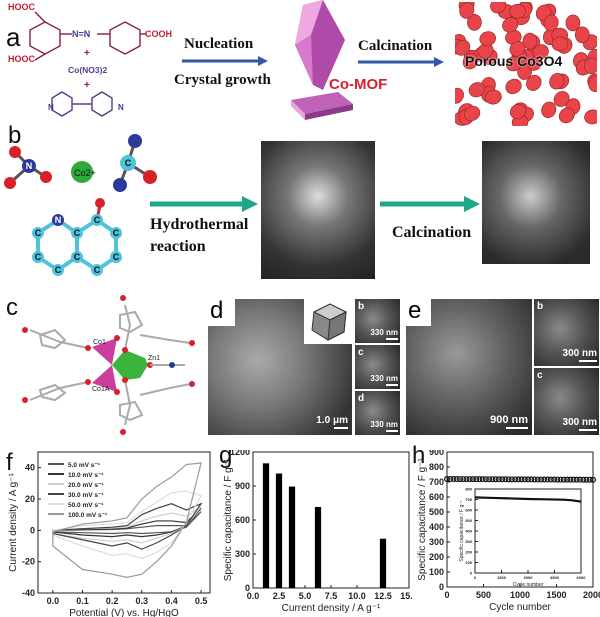  Describe the element at coordinates (80, 205) in the screenshot. I see `precursor-molecules: Co2+ C C C C C C C C C N N C` at that location.